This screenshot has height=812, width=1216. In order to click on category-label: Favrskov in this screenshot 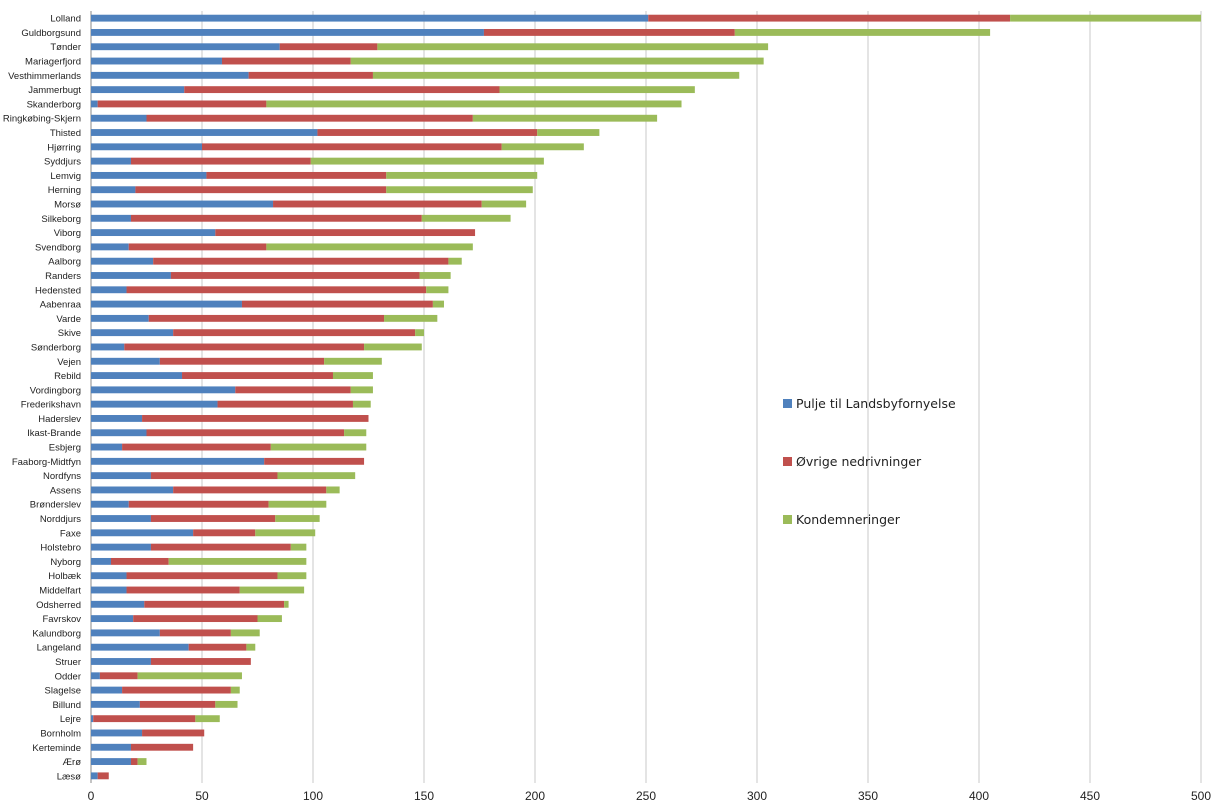, I will do `click(61, 619)`.